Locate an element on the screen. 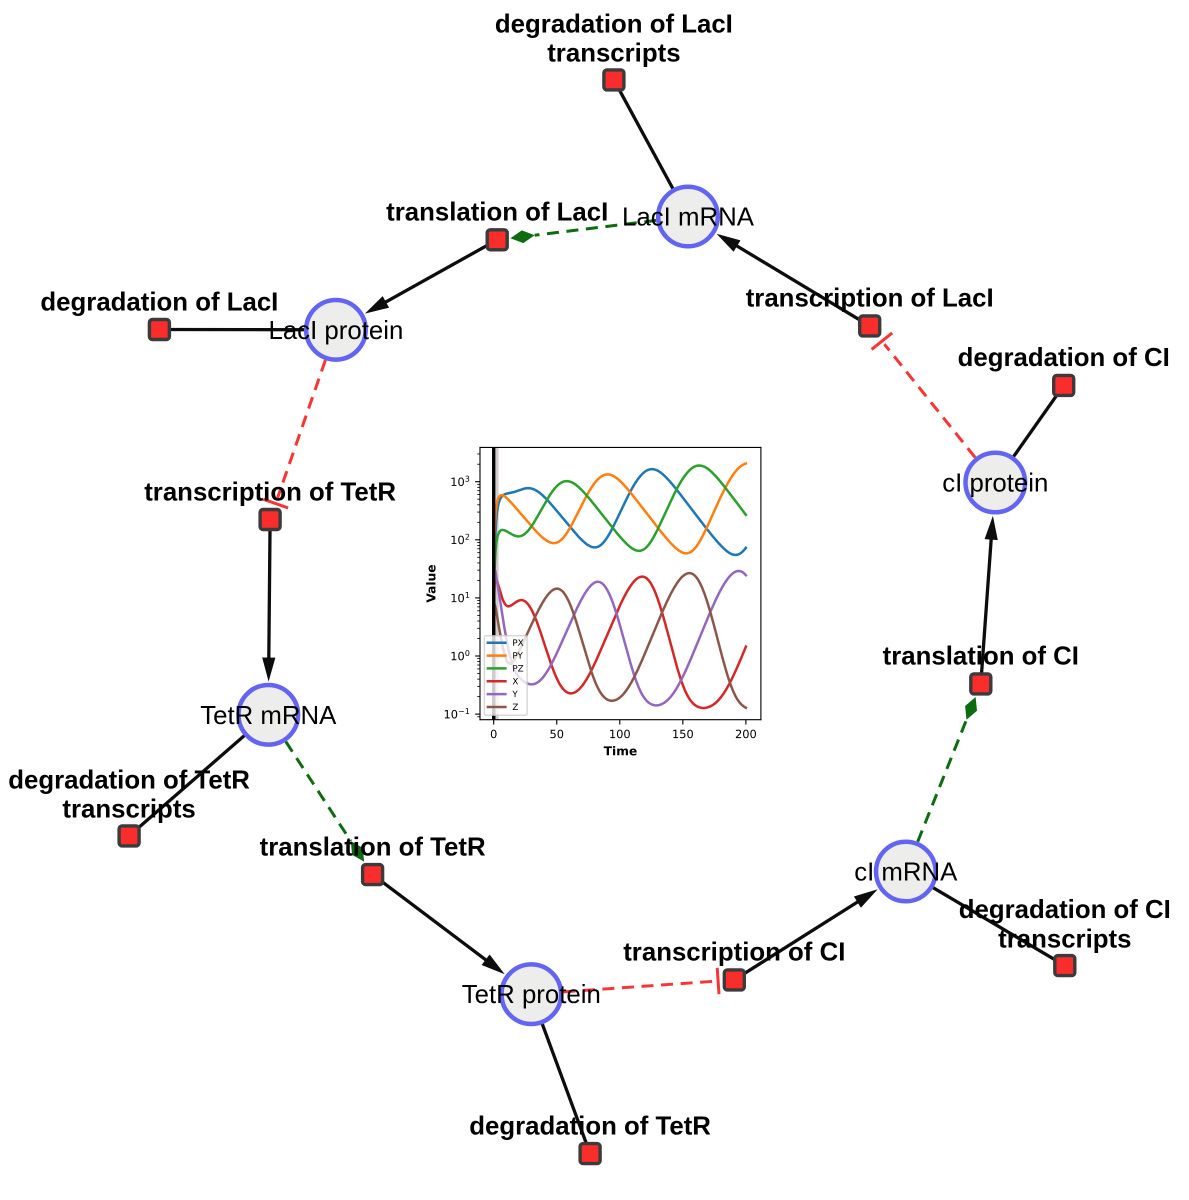  svg-text: cI mRNA is located at coordinates (906, 873).